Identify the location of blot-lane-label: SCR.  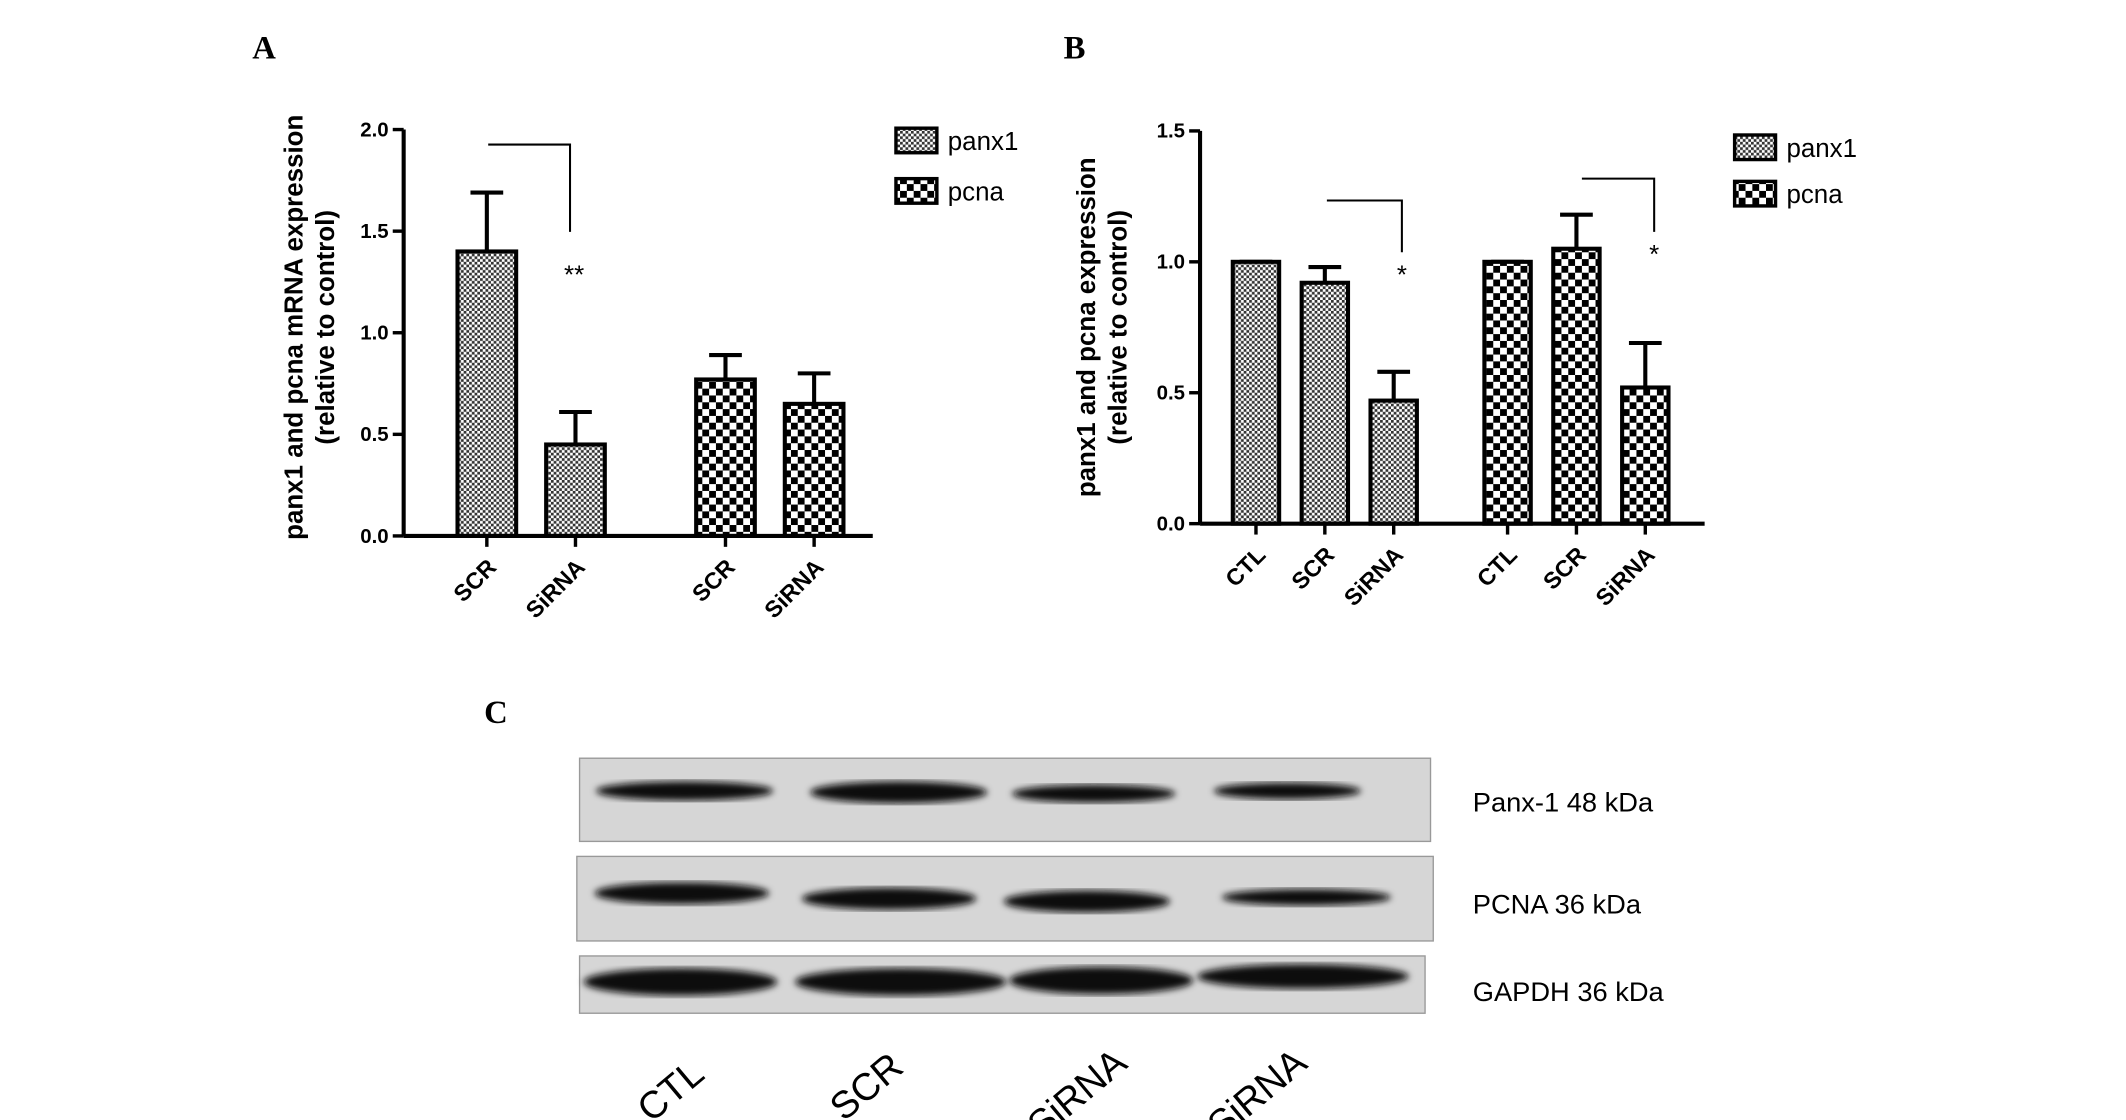
(866, 1082).